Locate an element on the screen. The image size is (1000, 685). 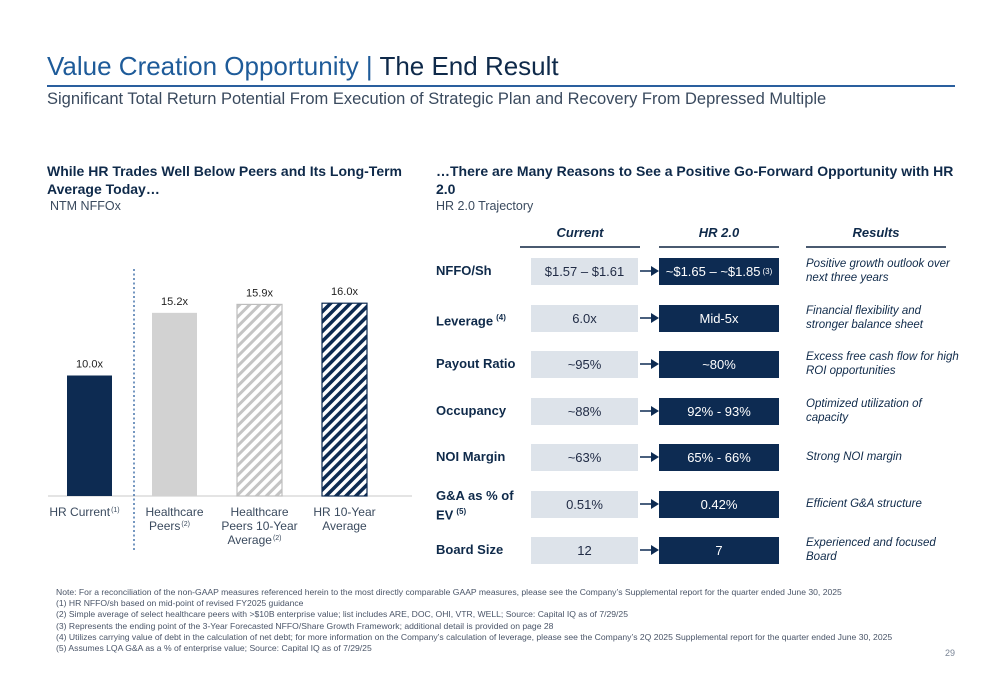
hr2-target-footnote: (3) is located at coordinates (767, 271).